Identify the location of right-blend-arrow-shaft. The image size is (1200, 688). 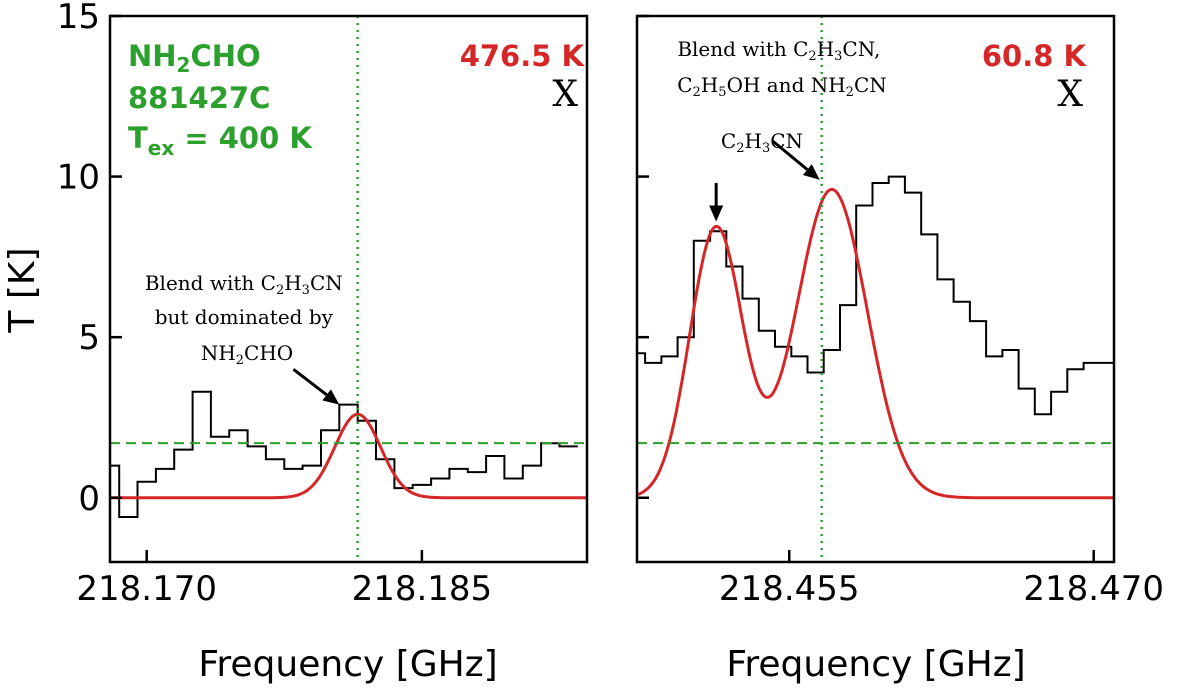
(790, 155).